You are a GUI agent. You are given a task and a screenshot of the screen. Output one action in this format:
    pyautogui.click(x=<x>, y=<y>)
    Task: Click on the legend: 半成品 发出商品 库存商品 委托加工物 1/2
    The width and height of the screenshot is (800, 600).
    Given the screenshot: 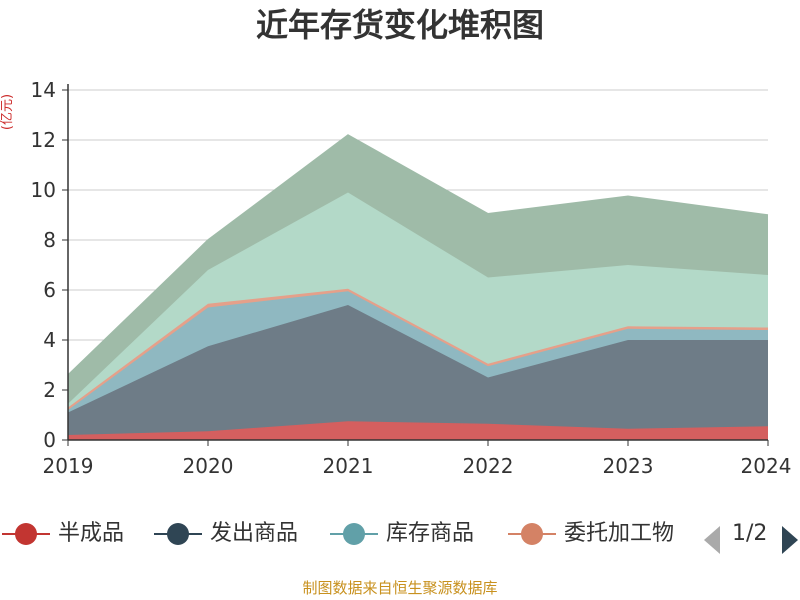 What is the action you would take?
    pyautogui.click(x=400, y=535)
    